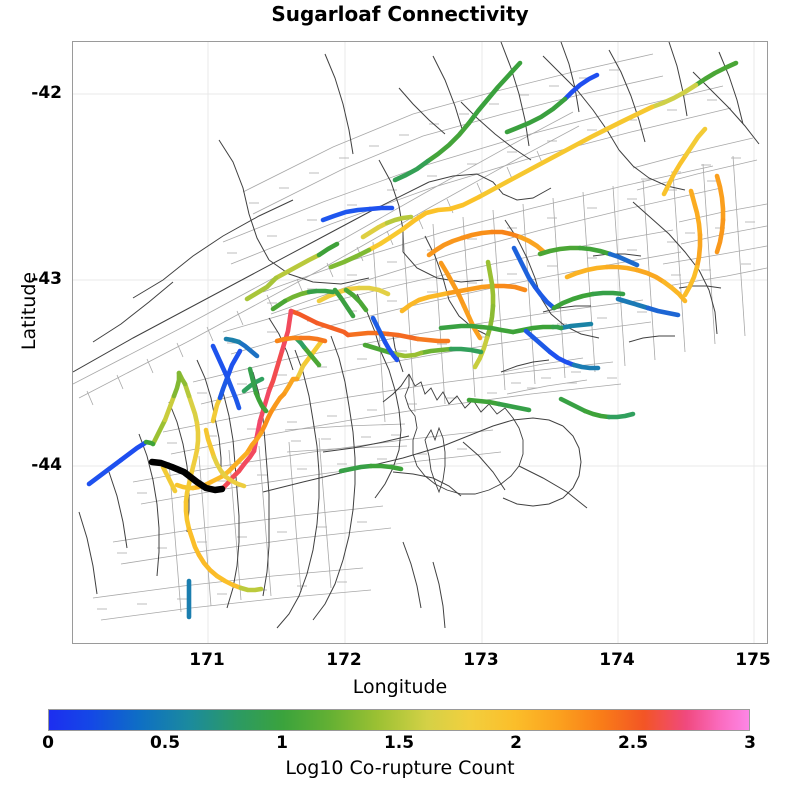  I want to click on xtick-label: 171, so click(207, 660).